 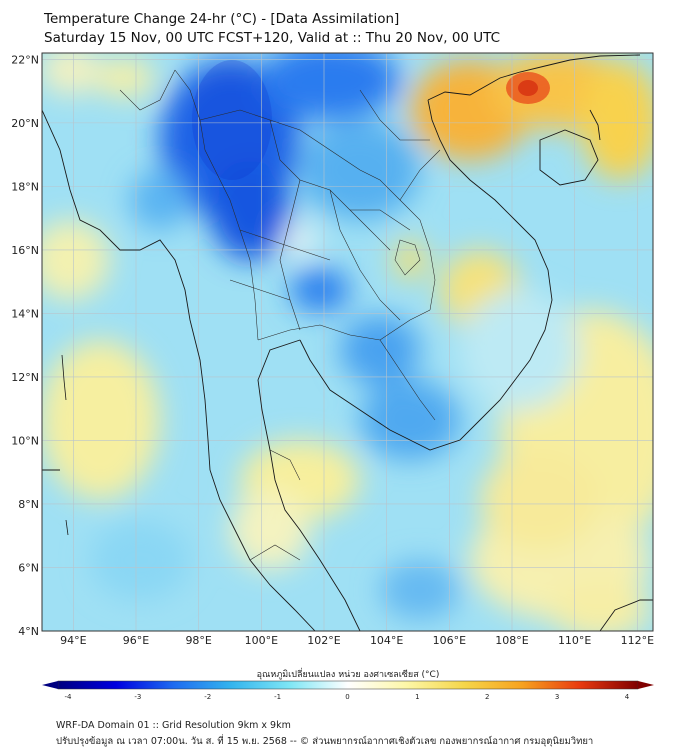 What do you see at coordinates (637, 640) in the screenshot?
I see `longitude-tick-label: 112°E` at bounding box center [637, 640].